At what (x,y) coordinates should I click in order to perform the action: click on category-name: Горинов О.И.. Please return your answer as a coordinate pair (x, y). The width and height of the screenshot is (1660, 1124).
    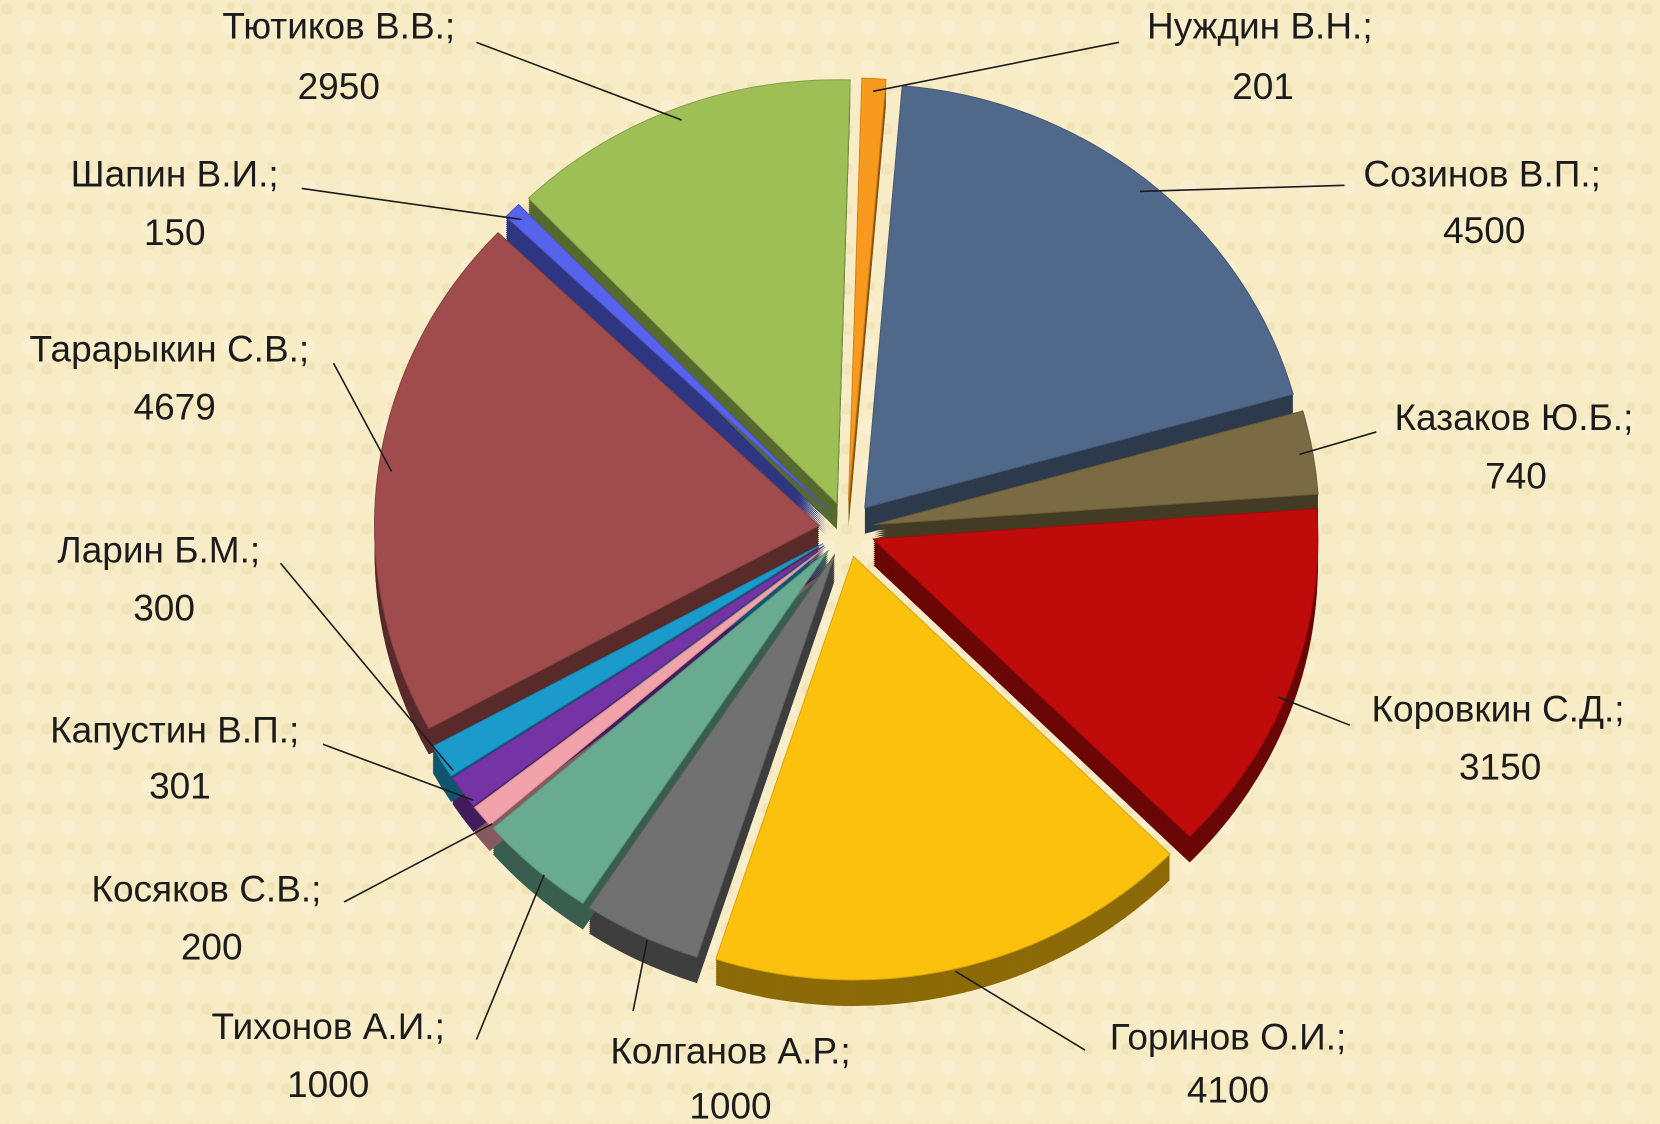
    Looking at the image, I should click on (1223, 1037).